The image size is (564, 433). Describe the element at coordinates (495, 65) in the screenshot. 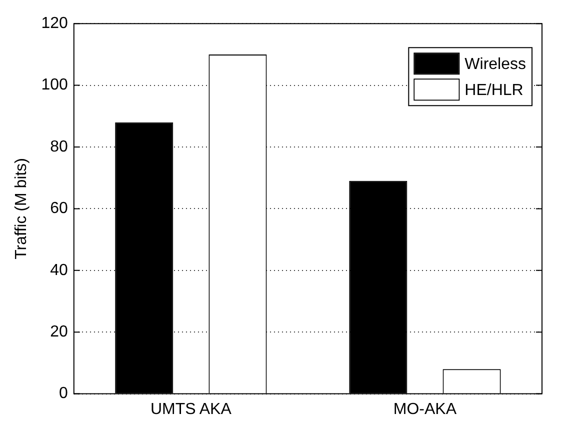

I see `legend-label: Wireless` at that location.